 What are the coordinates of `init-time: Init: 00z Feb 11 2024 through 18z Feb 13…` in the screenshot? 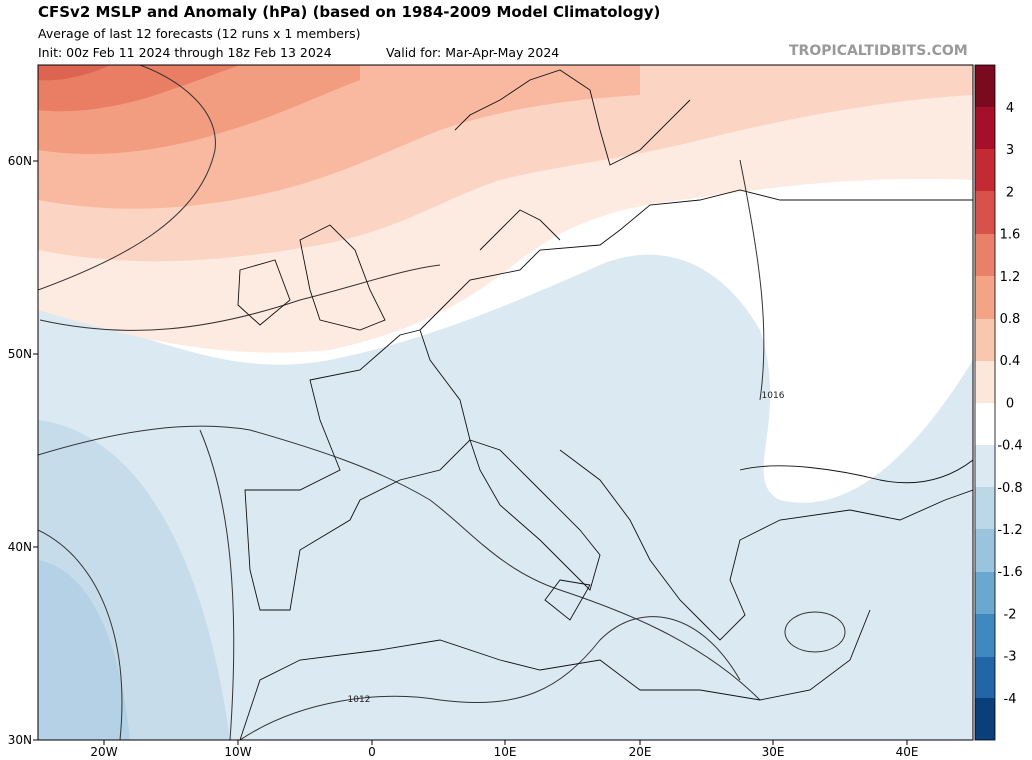 It's located at (185, 52).